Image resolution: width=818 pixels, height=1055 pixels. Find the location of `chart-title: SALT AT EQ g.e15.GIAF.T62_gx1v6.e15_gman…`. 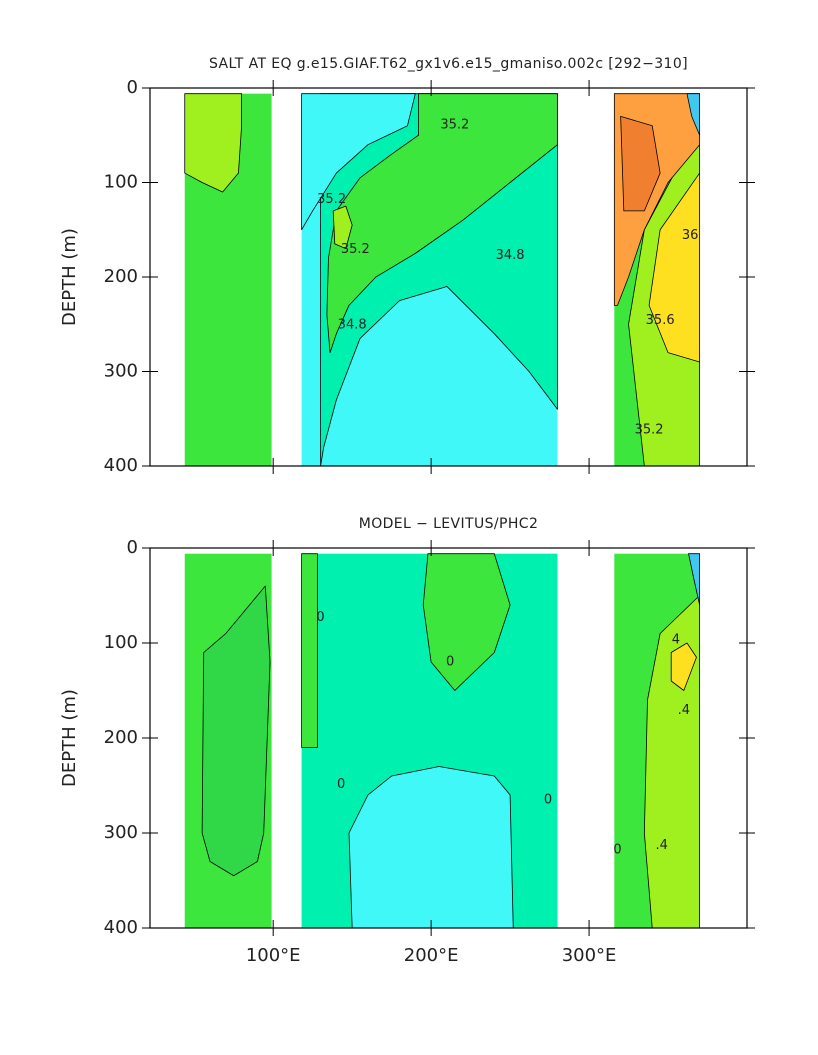

chart-title: SALT AT EQ g.e15.GIAF.T62_gx1v6.e15_gman… is located at coordinates (448, 64).